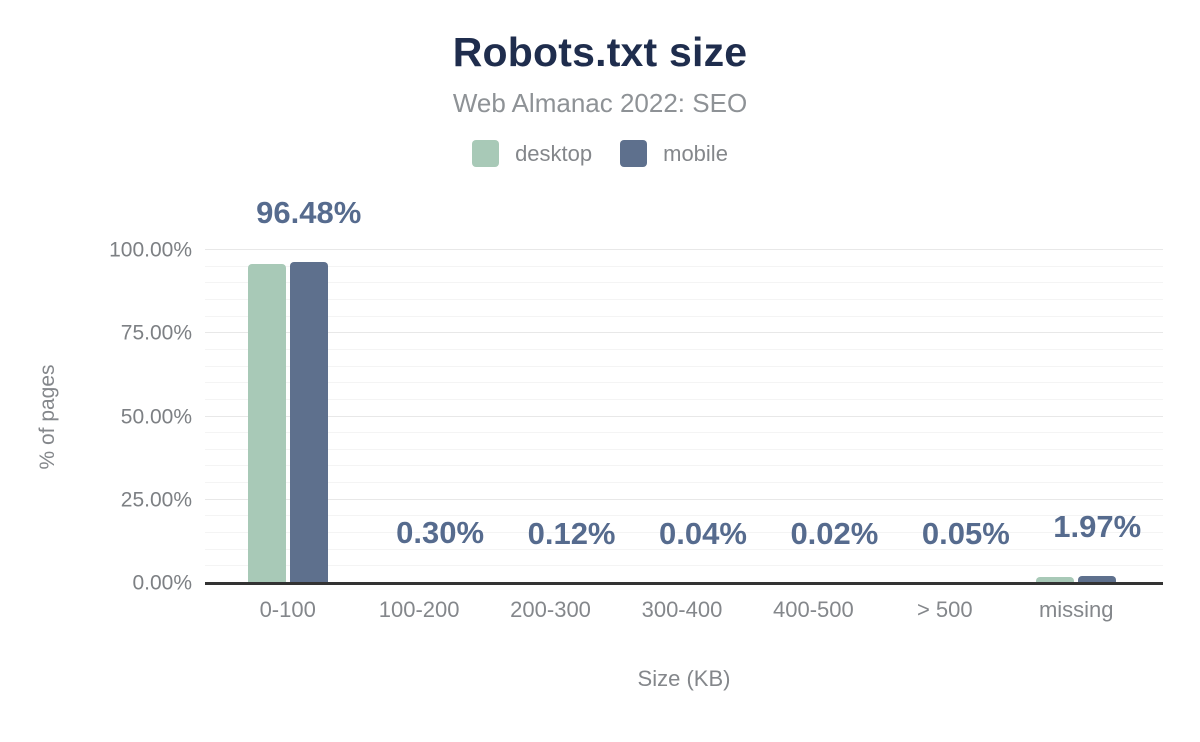  Describe the element at coordinates (684, 583) in the screenshot. I see `x-axis-line` at that location.